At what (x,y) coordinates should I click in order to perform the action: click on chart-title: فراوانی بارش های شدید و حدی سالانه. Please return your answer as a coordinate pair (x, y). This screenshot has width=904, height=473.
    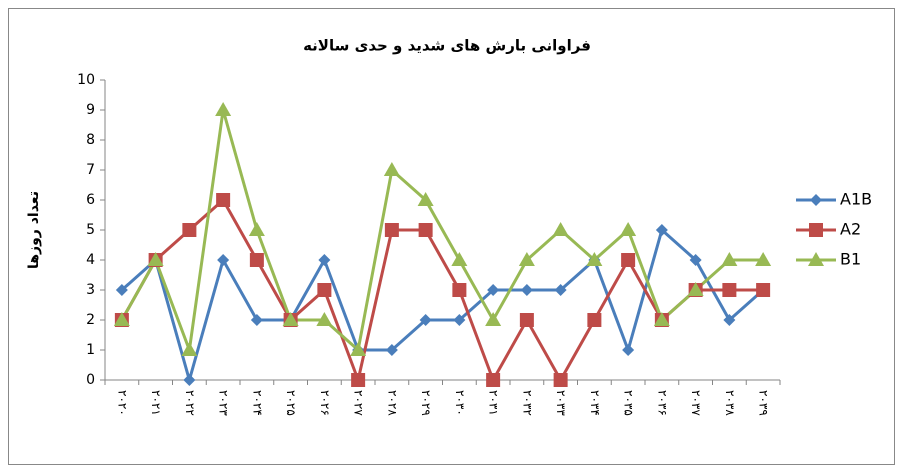
    Looking at the image, I should click on (447, 46).